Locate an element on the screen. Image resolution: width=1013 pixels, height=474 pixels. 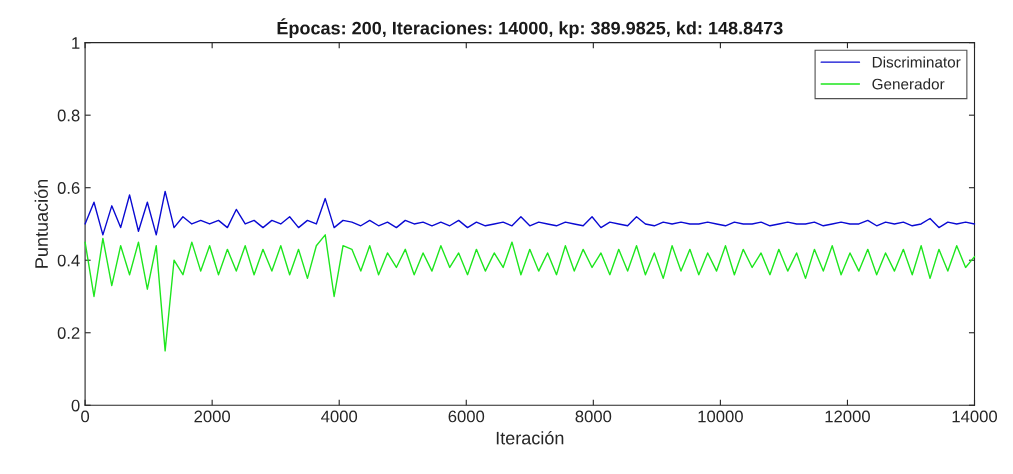
legend-label: Generador is located at coordinates (908, 84).